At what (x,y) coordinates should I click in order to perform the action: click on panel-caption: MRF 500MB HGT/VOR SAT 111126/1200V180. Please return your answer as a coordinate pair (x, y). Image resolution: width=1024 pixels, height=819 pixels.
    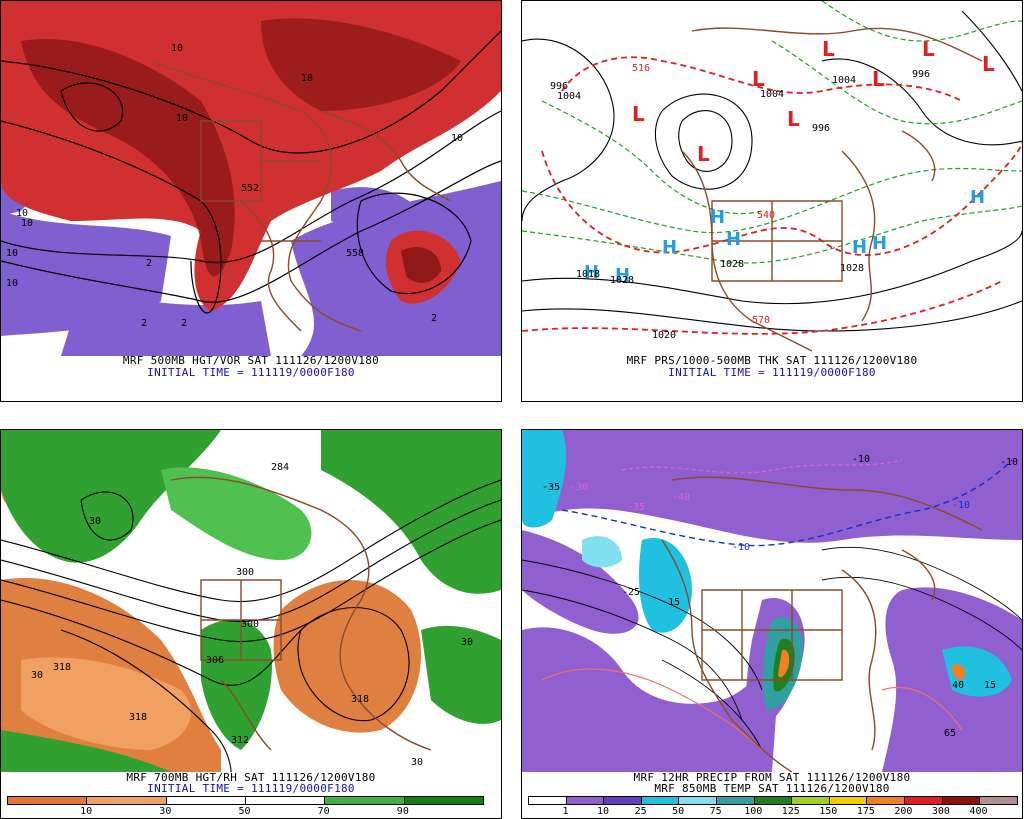
    Looking at the image, I should click on (251, 360).